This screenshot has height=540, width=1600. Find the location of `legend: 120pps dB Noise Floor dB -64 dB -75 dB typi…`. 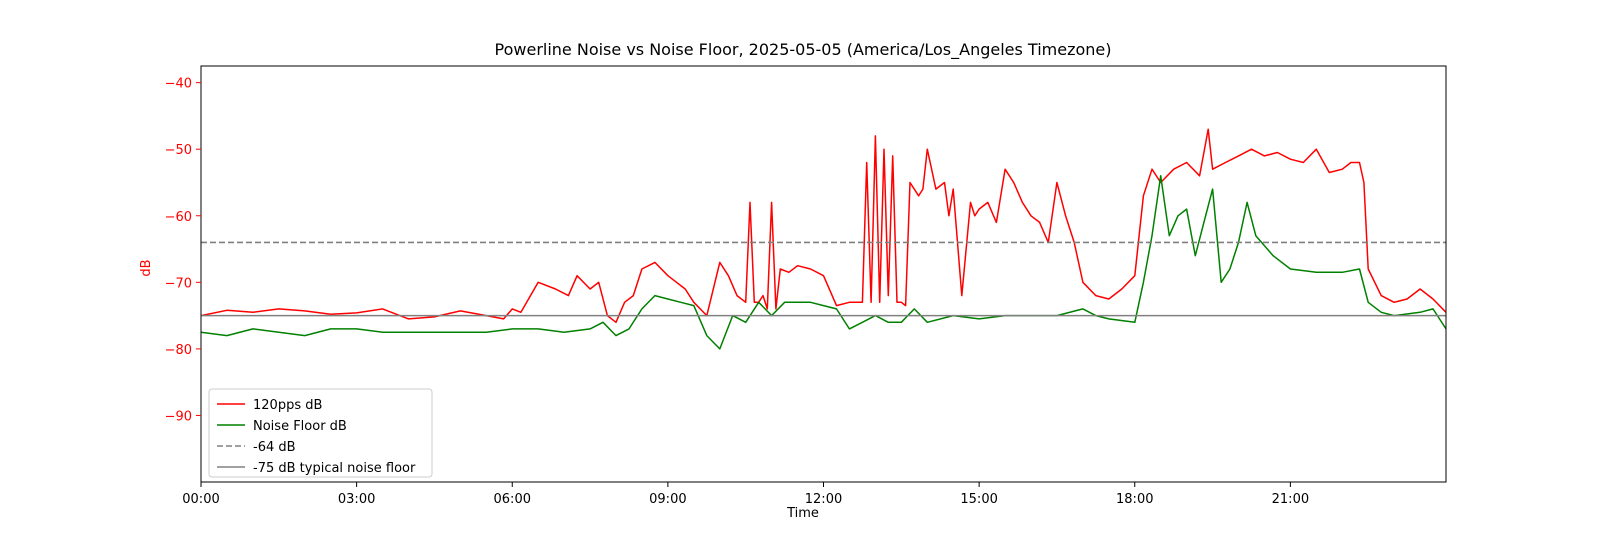

legend: 120pps dB Noise Floor dB -64 dB -75 dB typi… is located at coordinates (320, 433).